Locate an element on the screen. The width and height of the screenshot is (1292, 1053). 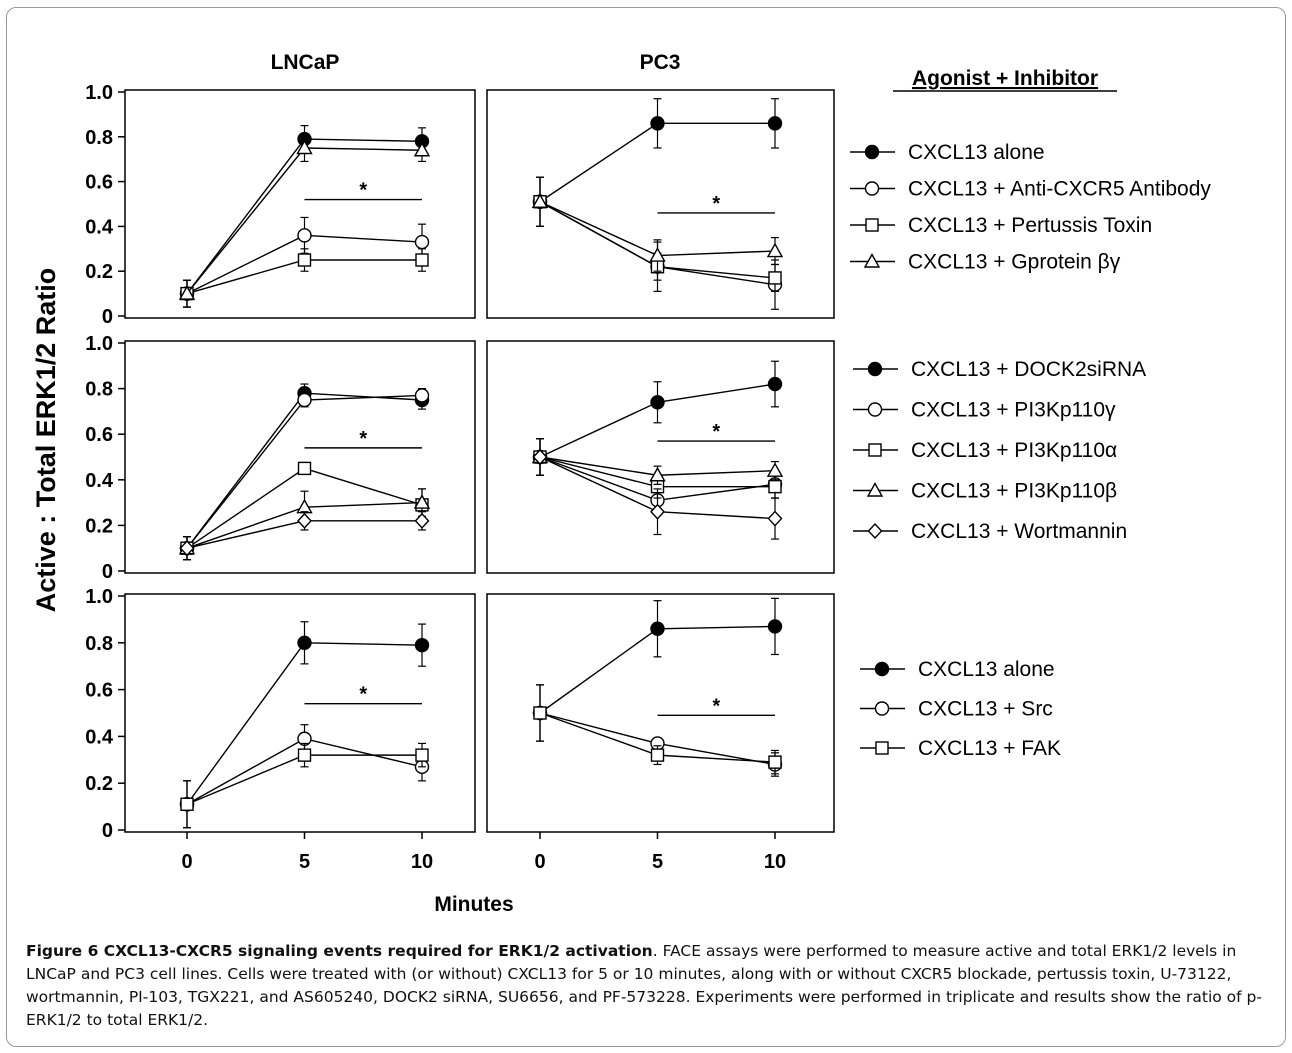
column-title-pc3: PC3 is located at coordinates (660, 62).